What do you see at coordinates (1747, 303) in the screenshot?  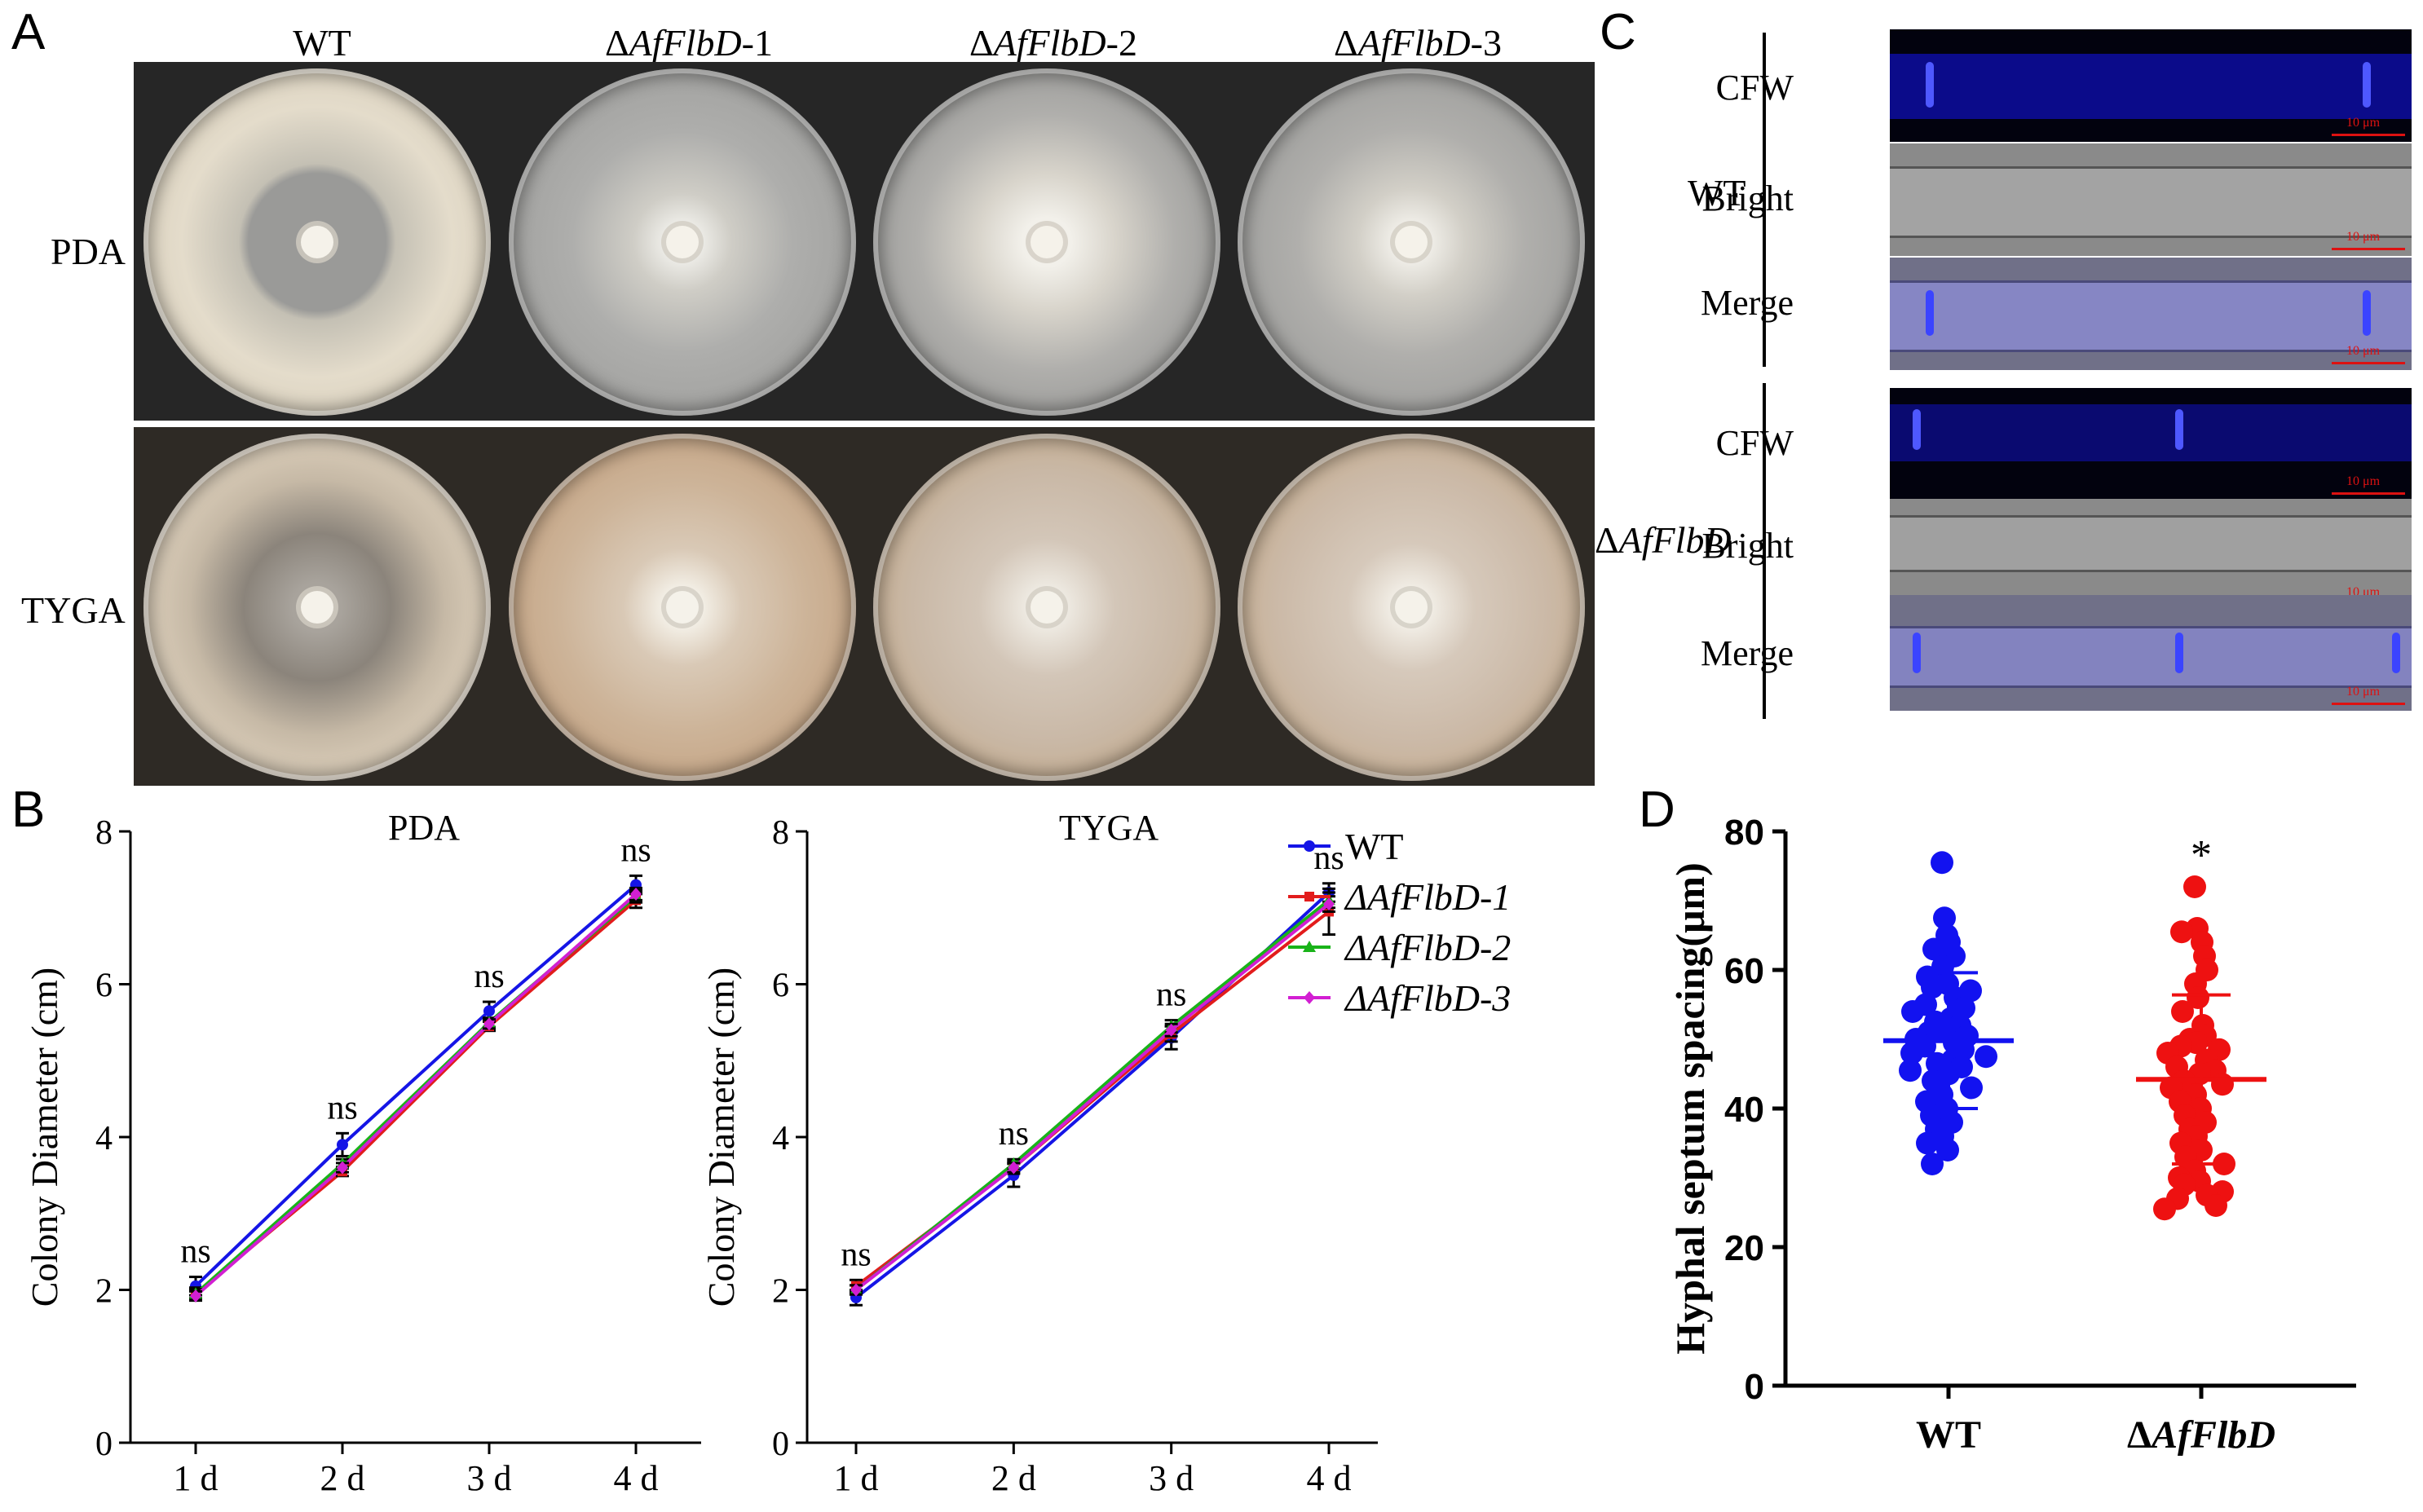 I see `channel-label-merge-wt: Merge` at bounding box center [1747, 303].